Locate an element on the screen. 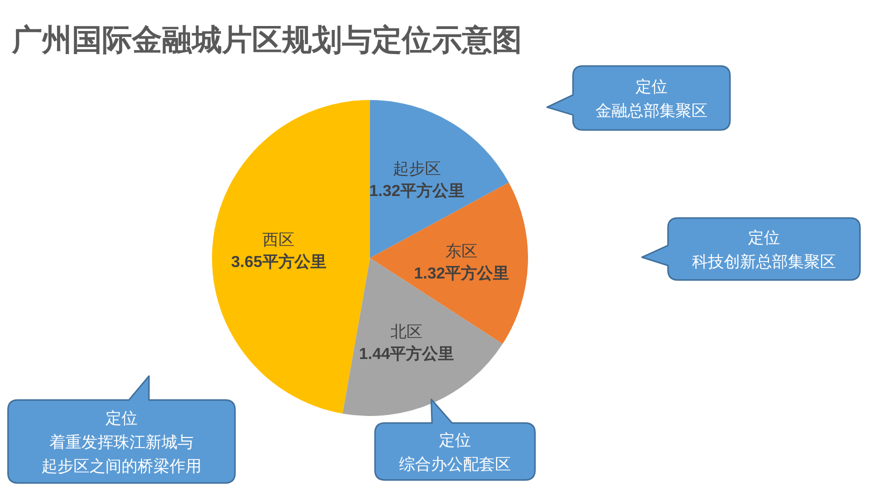 The height and width of the screenshot is (497, 870). slice-label: 西区 is located at coordinates (278, 241).